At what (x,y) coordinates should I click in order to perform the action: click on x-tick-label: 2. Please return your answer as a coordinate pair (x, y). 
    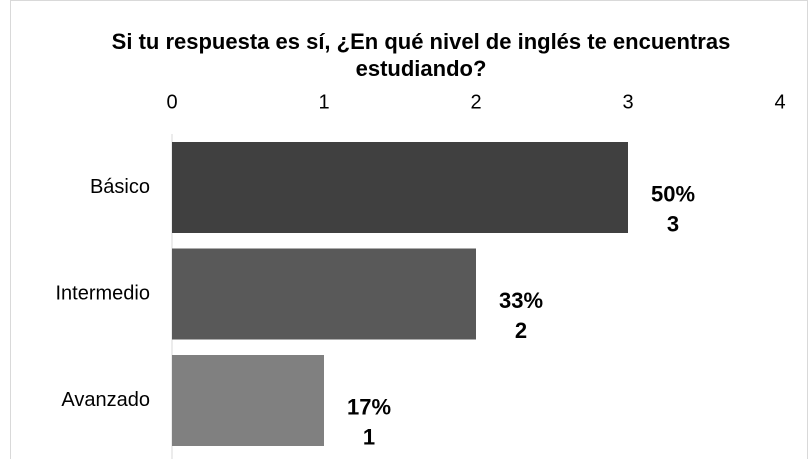
    Looking at the image, I should click on (475, 102).